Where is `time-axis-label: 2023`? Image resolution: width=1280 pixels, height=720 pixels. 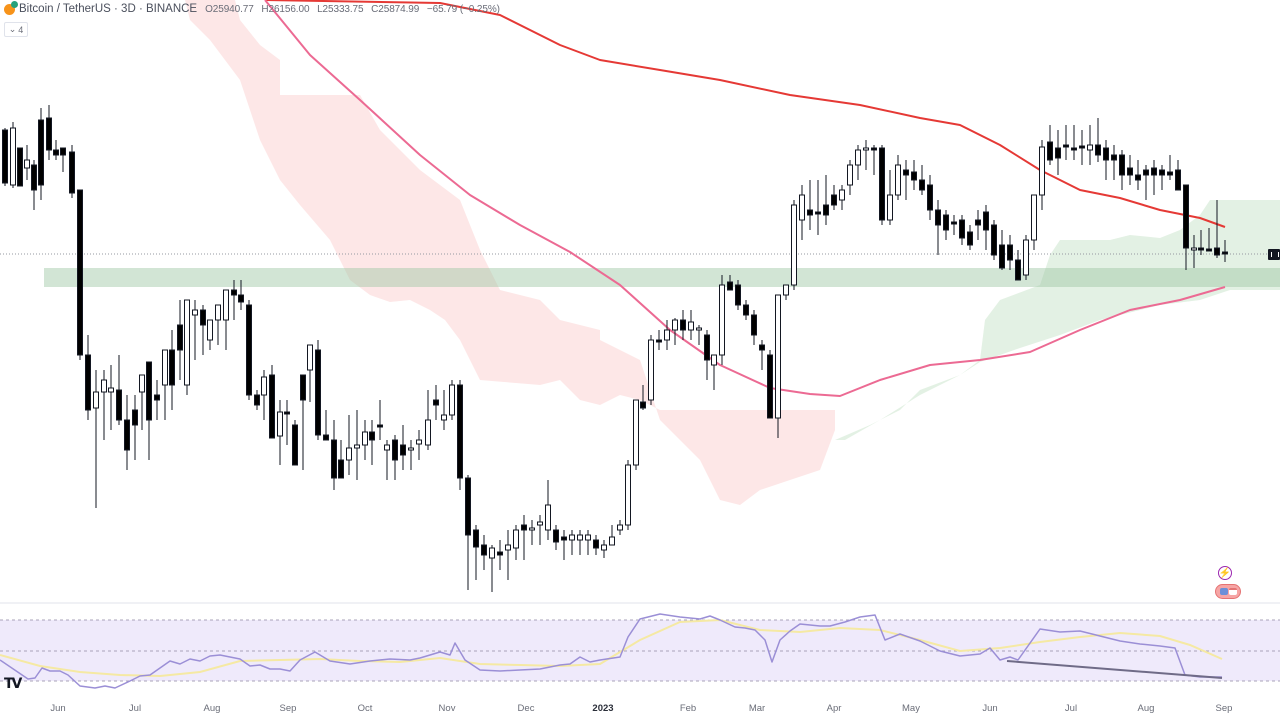
time-axis-label: 2023 is located at coordinates (603, 708).